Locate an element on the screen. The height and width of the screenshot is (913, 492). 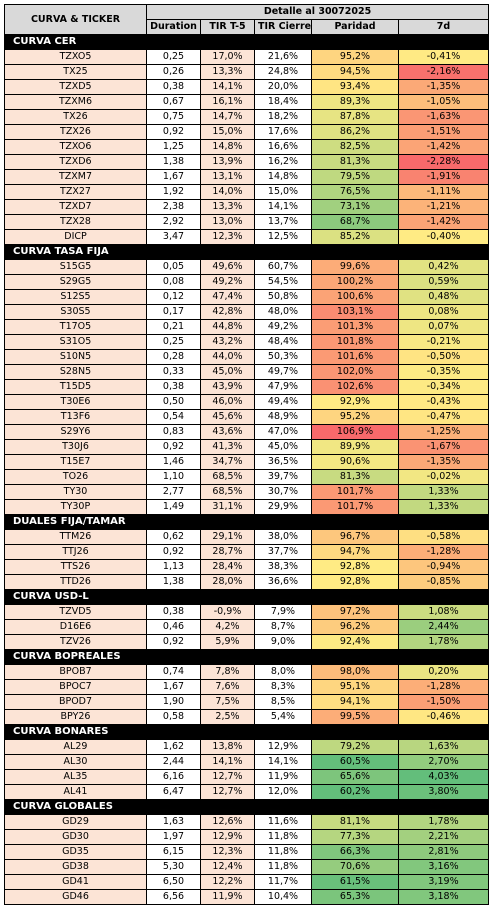
tir-t5: 14,7% is located at coordinates (227, 117).